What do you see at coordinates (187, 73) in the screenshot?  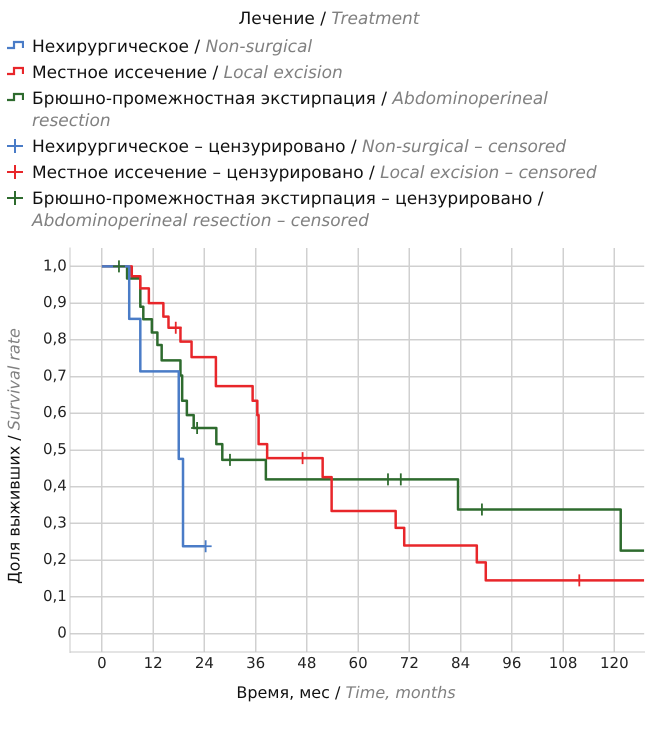 I see `legend-label: Местное иссечение / Local excision` at bounding box center [187, 73].